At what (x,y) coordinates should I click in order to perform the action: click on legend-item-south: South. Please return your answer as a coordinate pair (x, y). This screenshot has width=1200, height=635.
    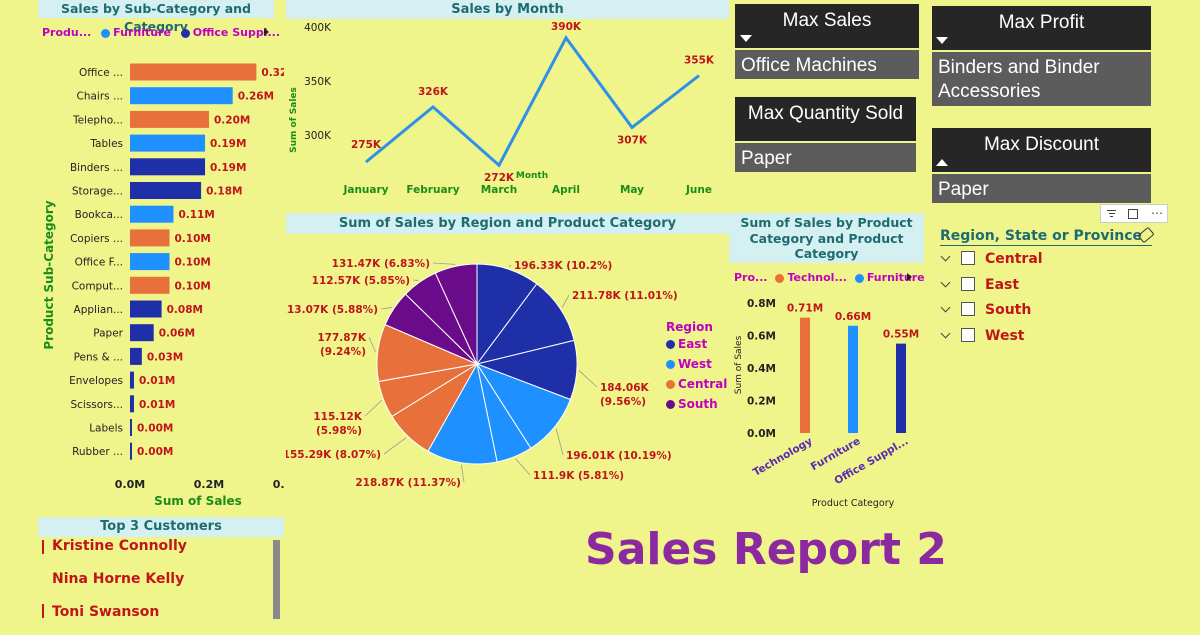
    Looking at the image, I should click on (696, 404).